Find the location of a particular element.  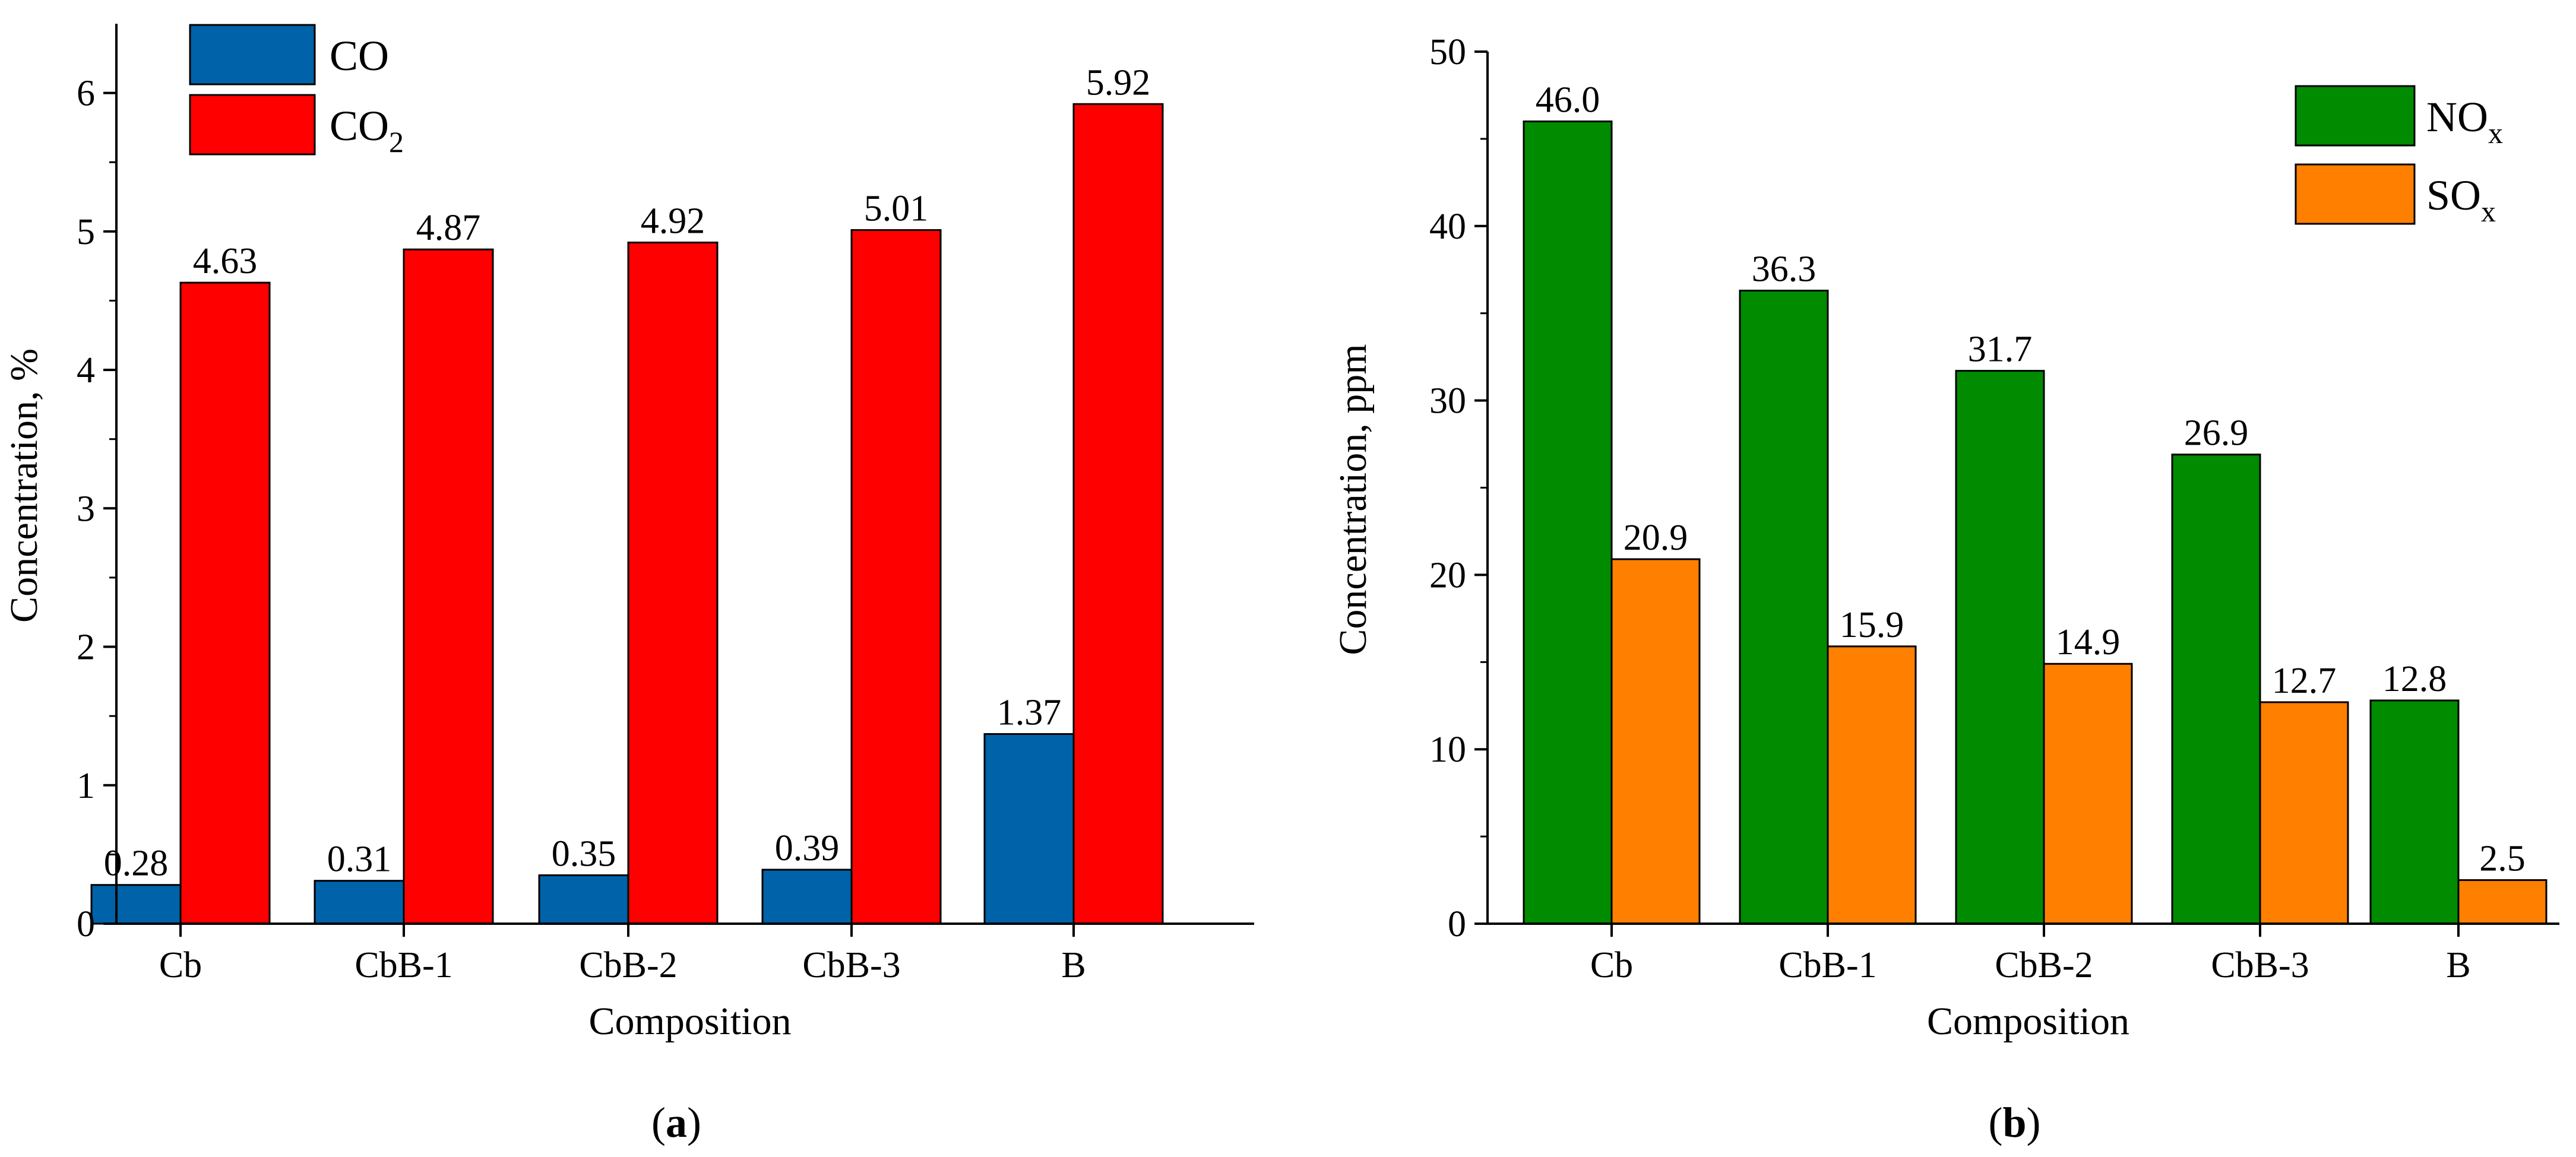

y-tick-label: 5 is located at coordinates (86, 232).